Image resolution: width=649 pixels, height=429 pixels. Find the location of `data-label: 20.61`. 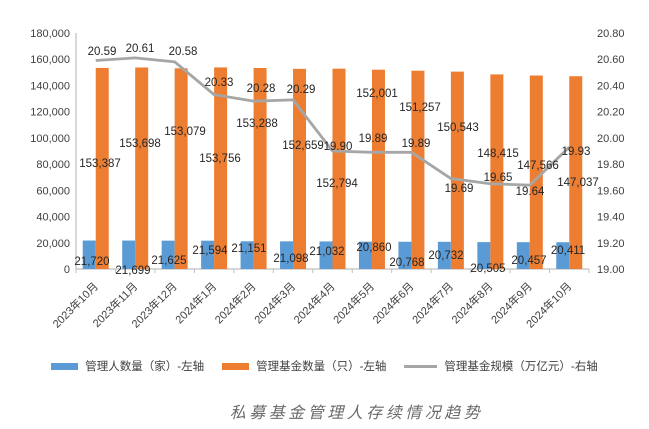

data-label: 20.61 is located at coordinates (140, 49).